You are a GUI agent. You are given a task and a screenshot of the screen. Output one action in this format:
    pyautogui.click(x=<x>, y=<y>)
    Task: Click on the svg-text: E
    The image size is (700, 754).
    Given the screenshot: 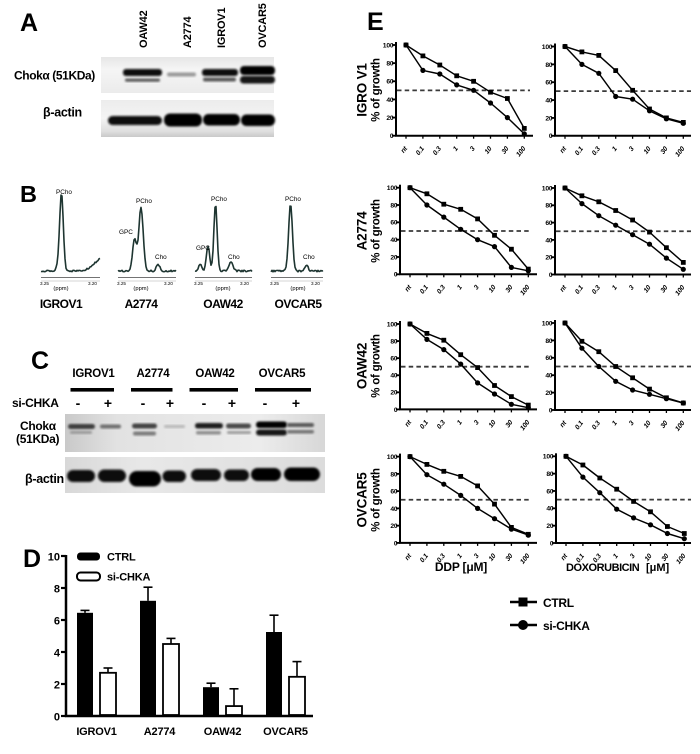 What is the action you would take?
    pyautogui.click(x=375, y=22)
    